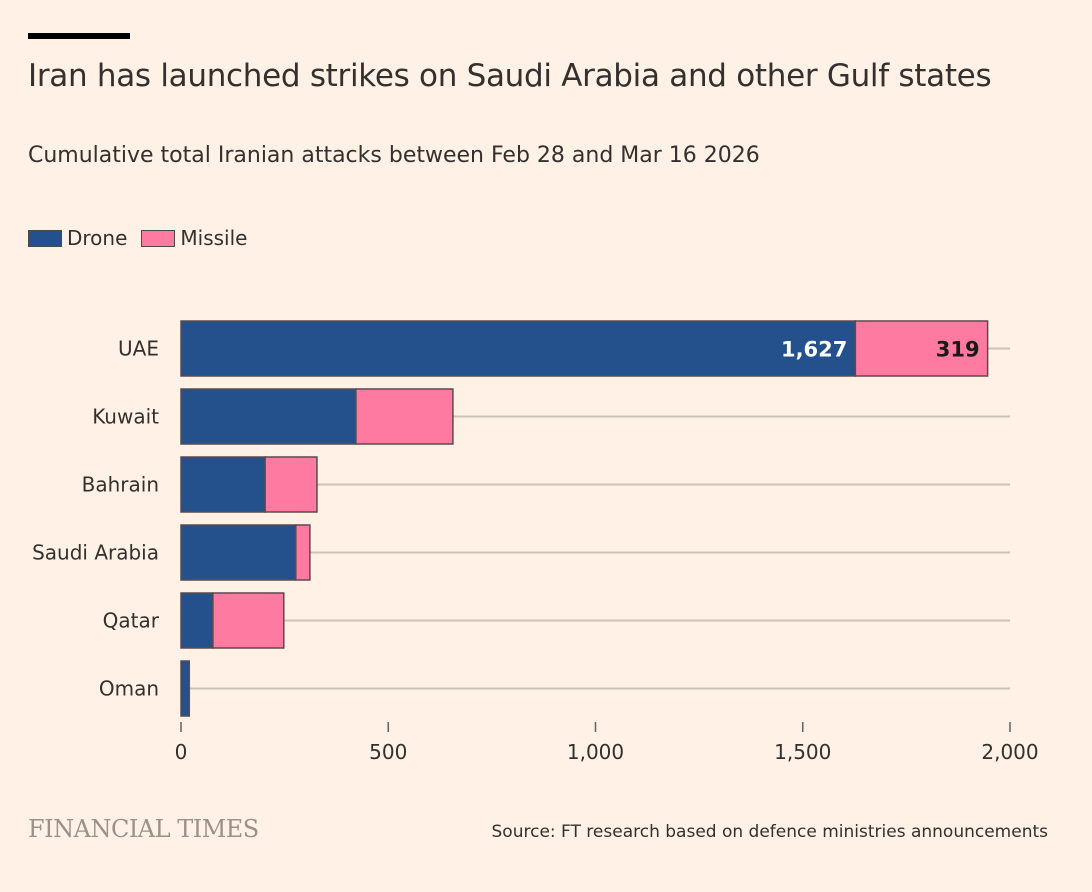 This screenshot has height=892, width=1092. I want to click on legend-item-drone: Drone, so click(77, 238).